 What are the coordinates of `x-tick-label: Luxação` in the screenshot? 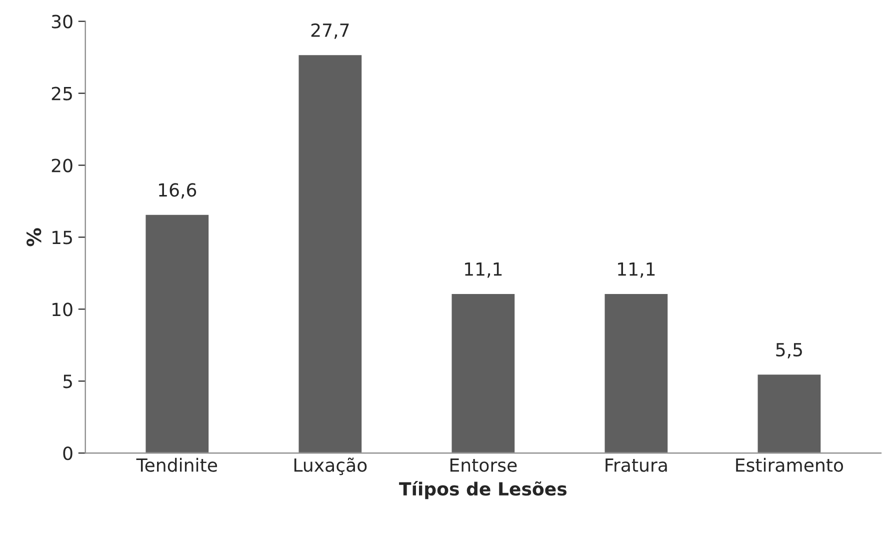 It's located at (330, 467).